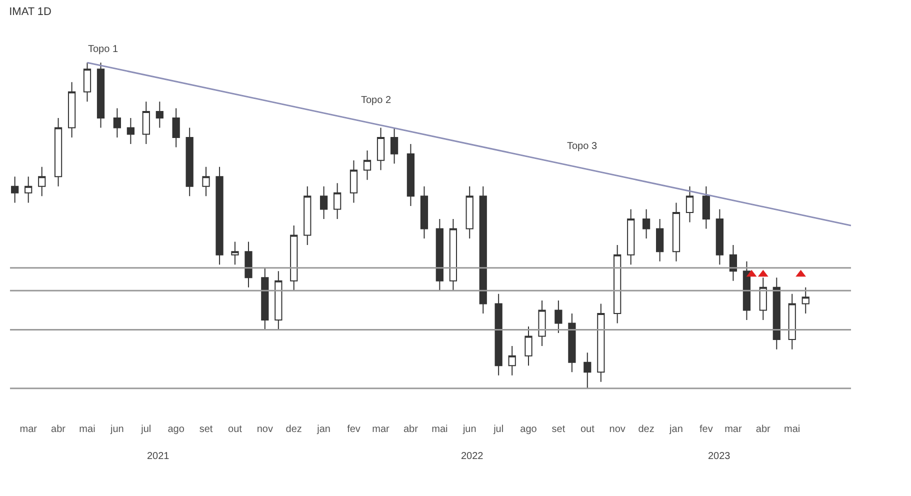  I want to click on text: 2021, so click(158, 456).